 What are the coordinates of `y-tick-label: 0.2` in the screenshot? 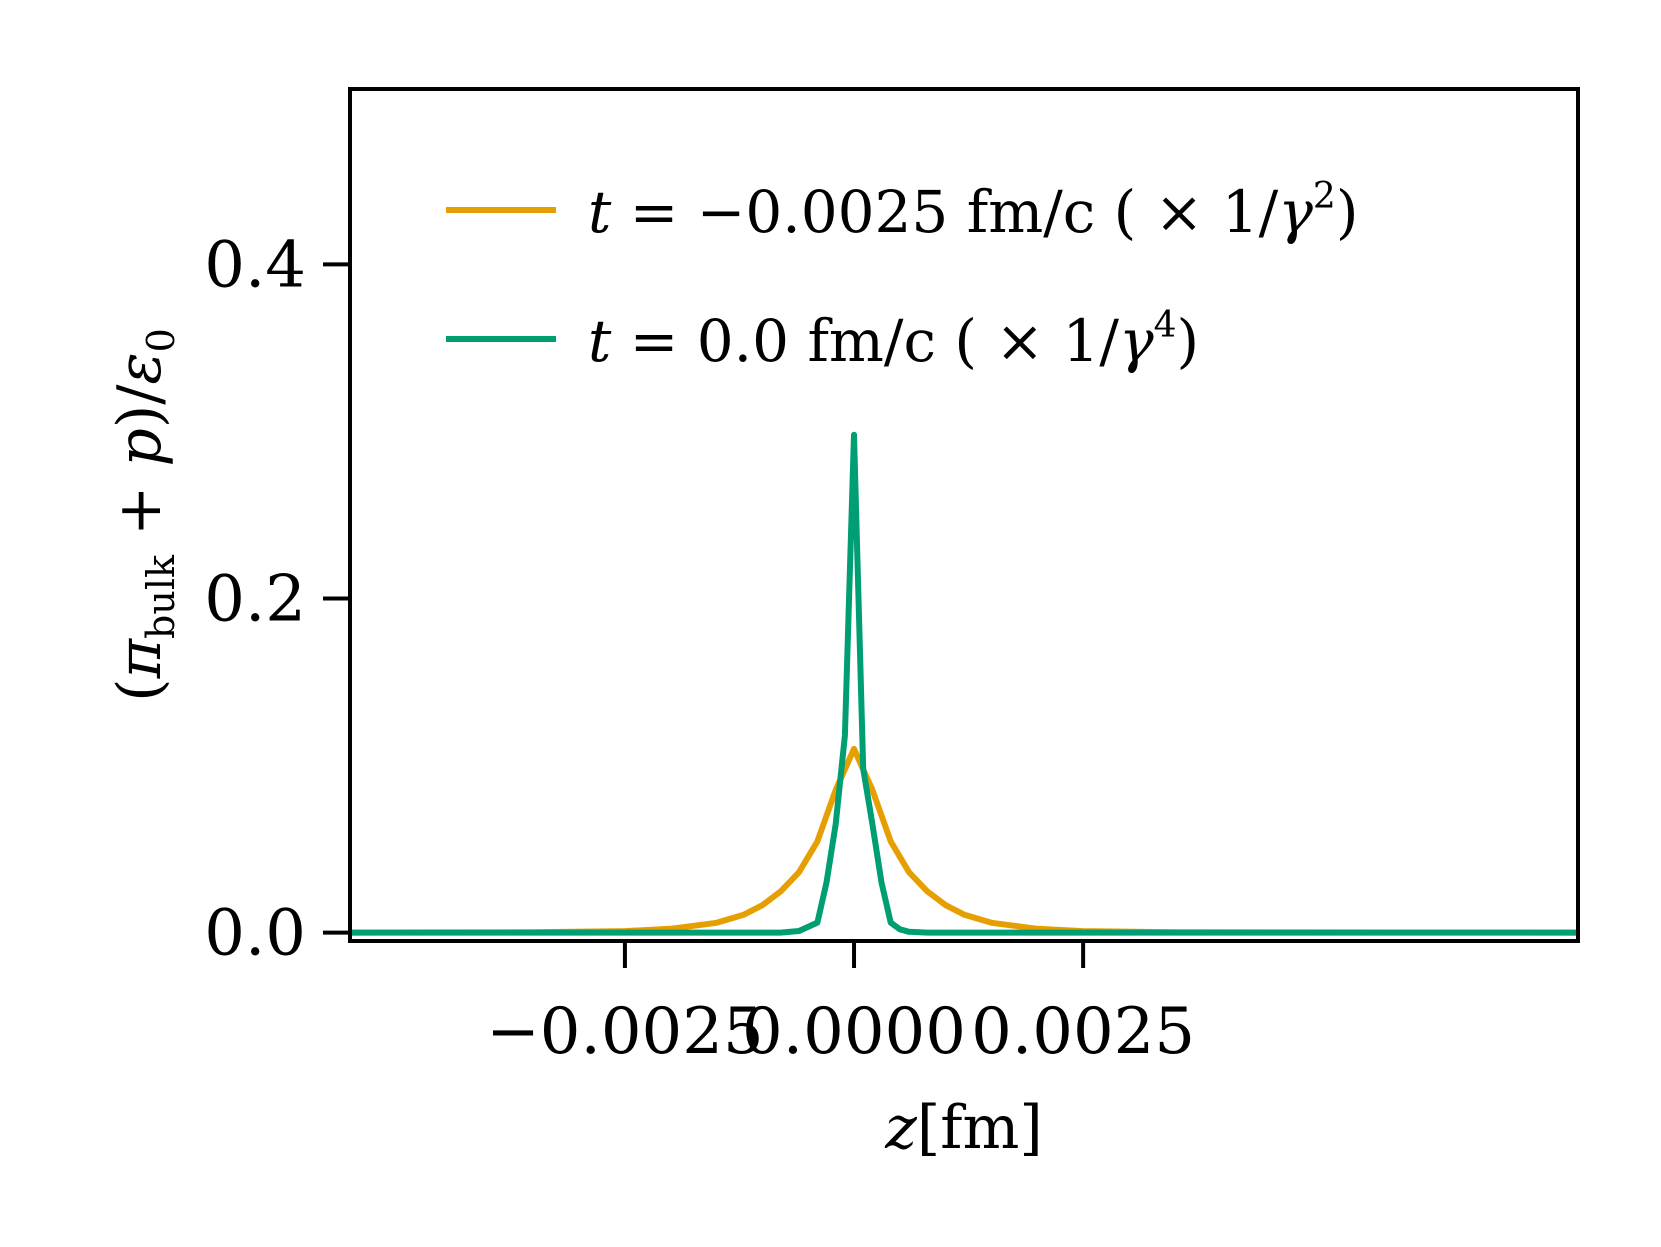 It's located at (255, 600).